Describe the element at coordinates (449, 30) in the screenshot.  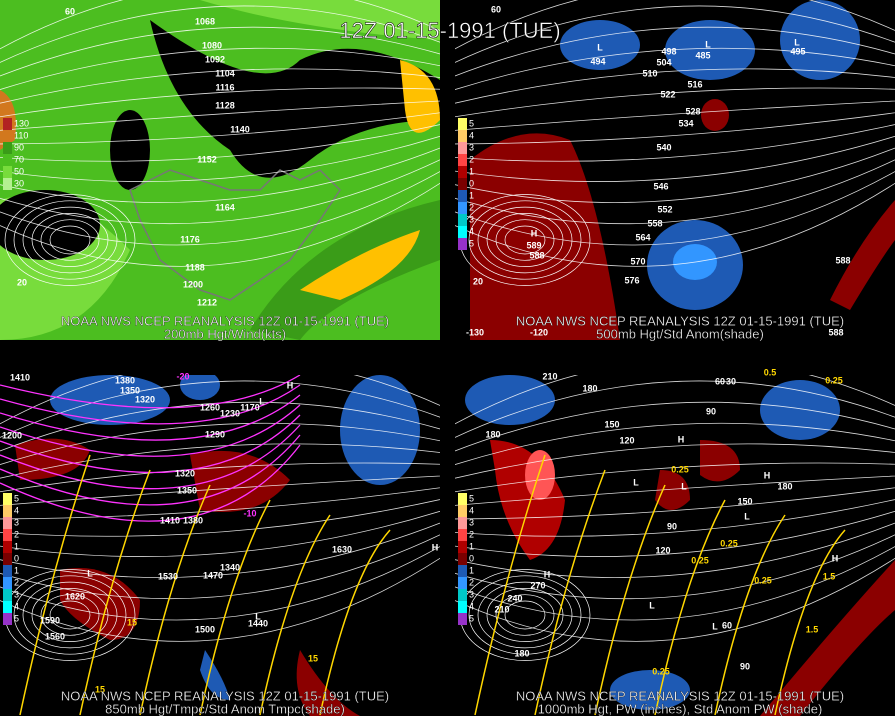
I see `map-title: 12Z 01-15-1991 (TUE)` at that location.